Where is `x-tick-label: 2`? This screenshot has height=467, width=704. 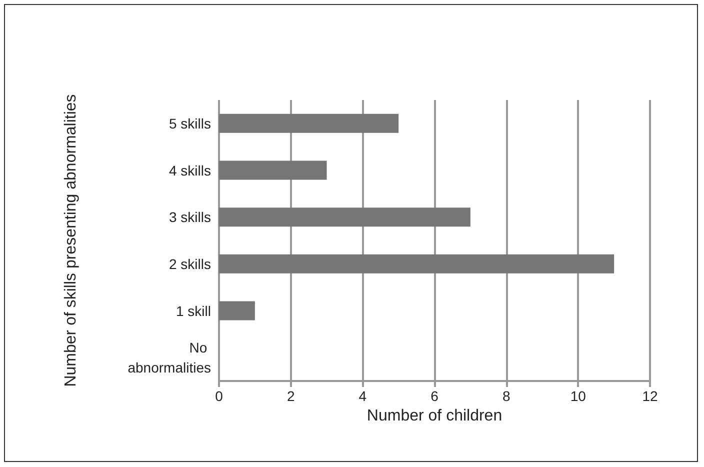 x-tick-label: 2 is located at coordinates (290, 396).